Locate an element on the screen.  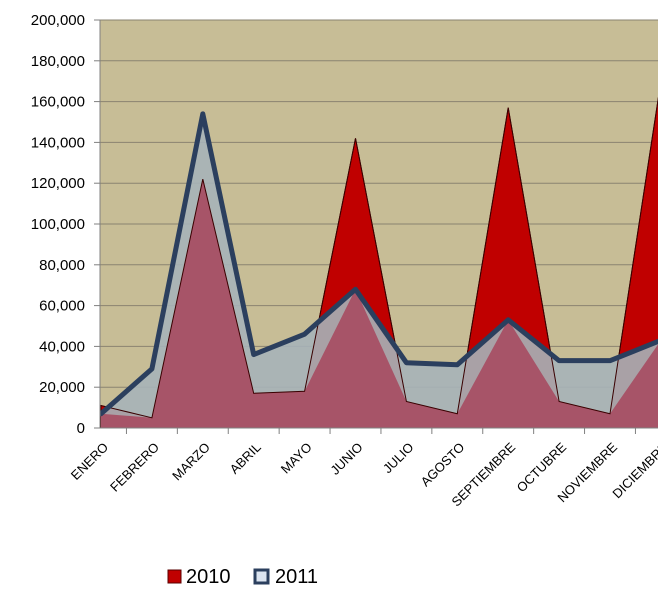
y-tick-label: 0 is located at coordinates (81, 428).